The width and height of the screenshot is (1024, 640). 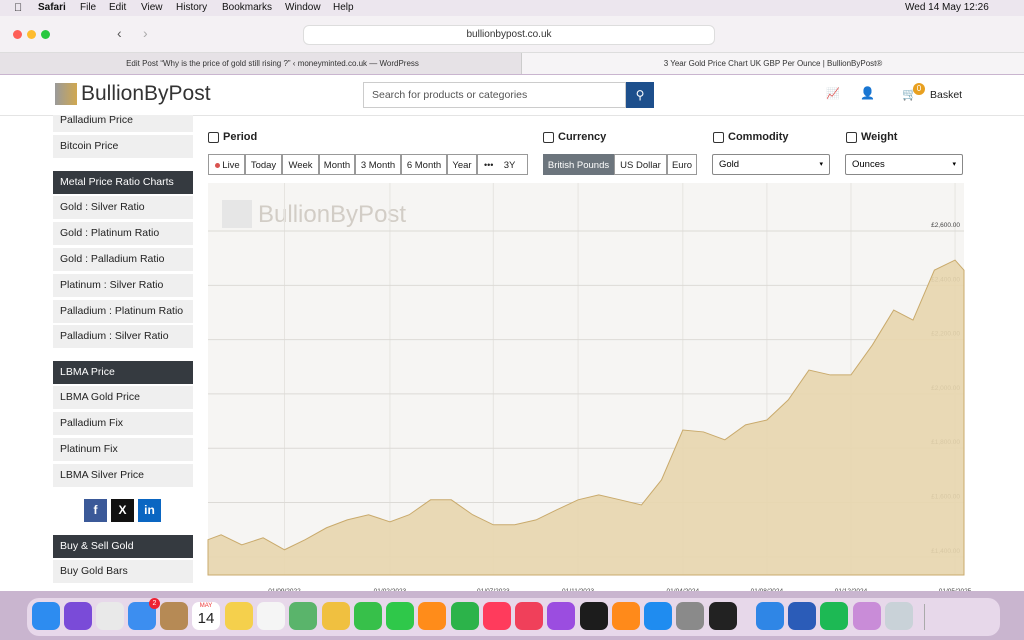 What do you see at coordinates (123, 546) in the screenshot?
I see `sidebar-heading: Buy & Sell Gold` at bounding box center [123, 546].